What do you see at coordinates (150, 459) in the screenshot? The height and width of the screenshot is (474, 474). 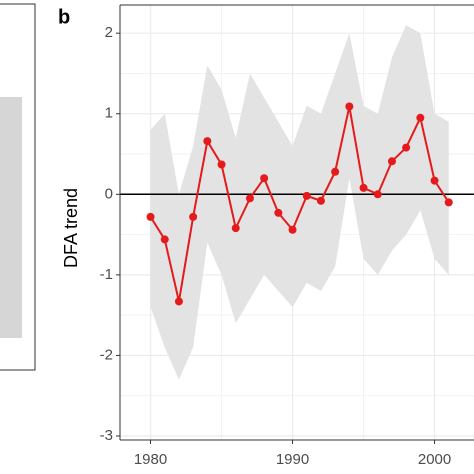 I see `x-tick-label: 1980` at bounding box center [150, 459].